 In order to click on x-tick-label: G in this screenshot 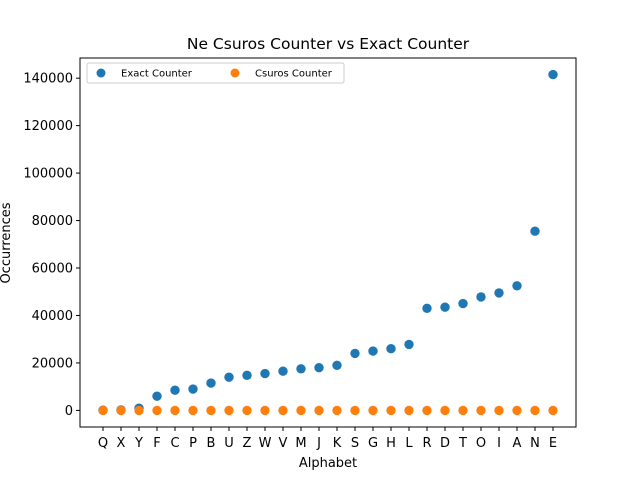, I will do `click(373, 443)`.